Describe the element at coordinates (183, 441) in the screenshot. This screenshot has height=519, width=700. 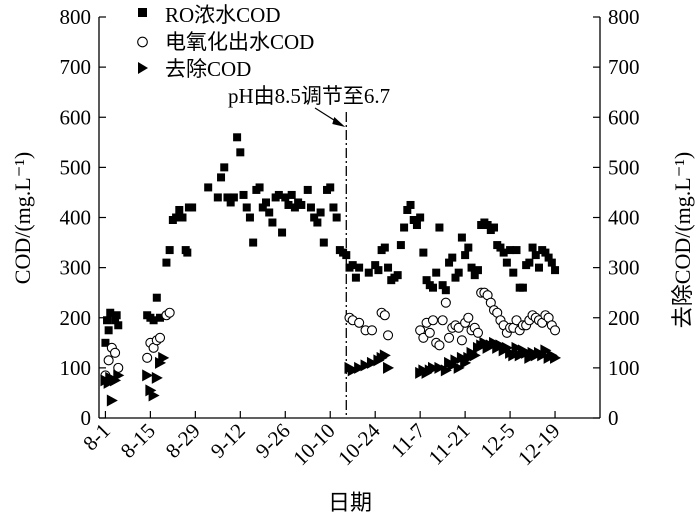
I see `x-tick-label-2: 8-29` at that location.